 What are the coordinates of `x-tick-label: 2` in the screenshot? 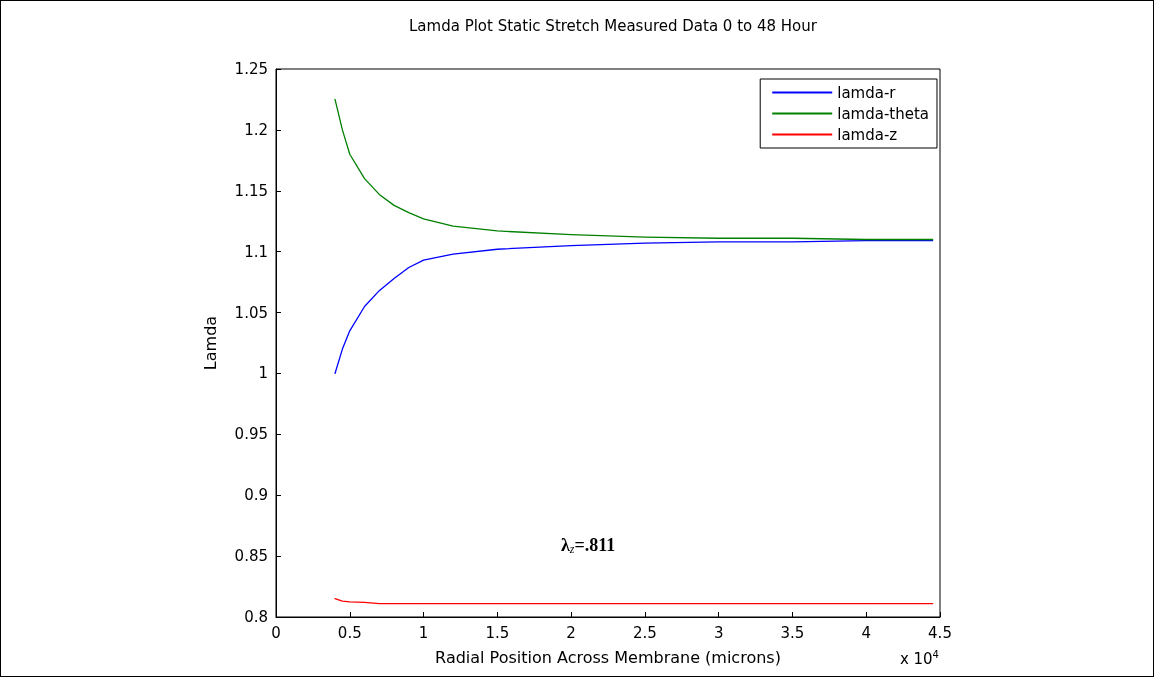 It's located at (571, 632).